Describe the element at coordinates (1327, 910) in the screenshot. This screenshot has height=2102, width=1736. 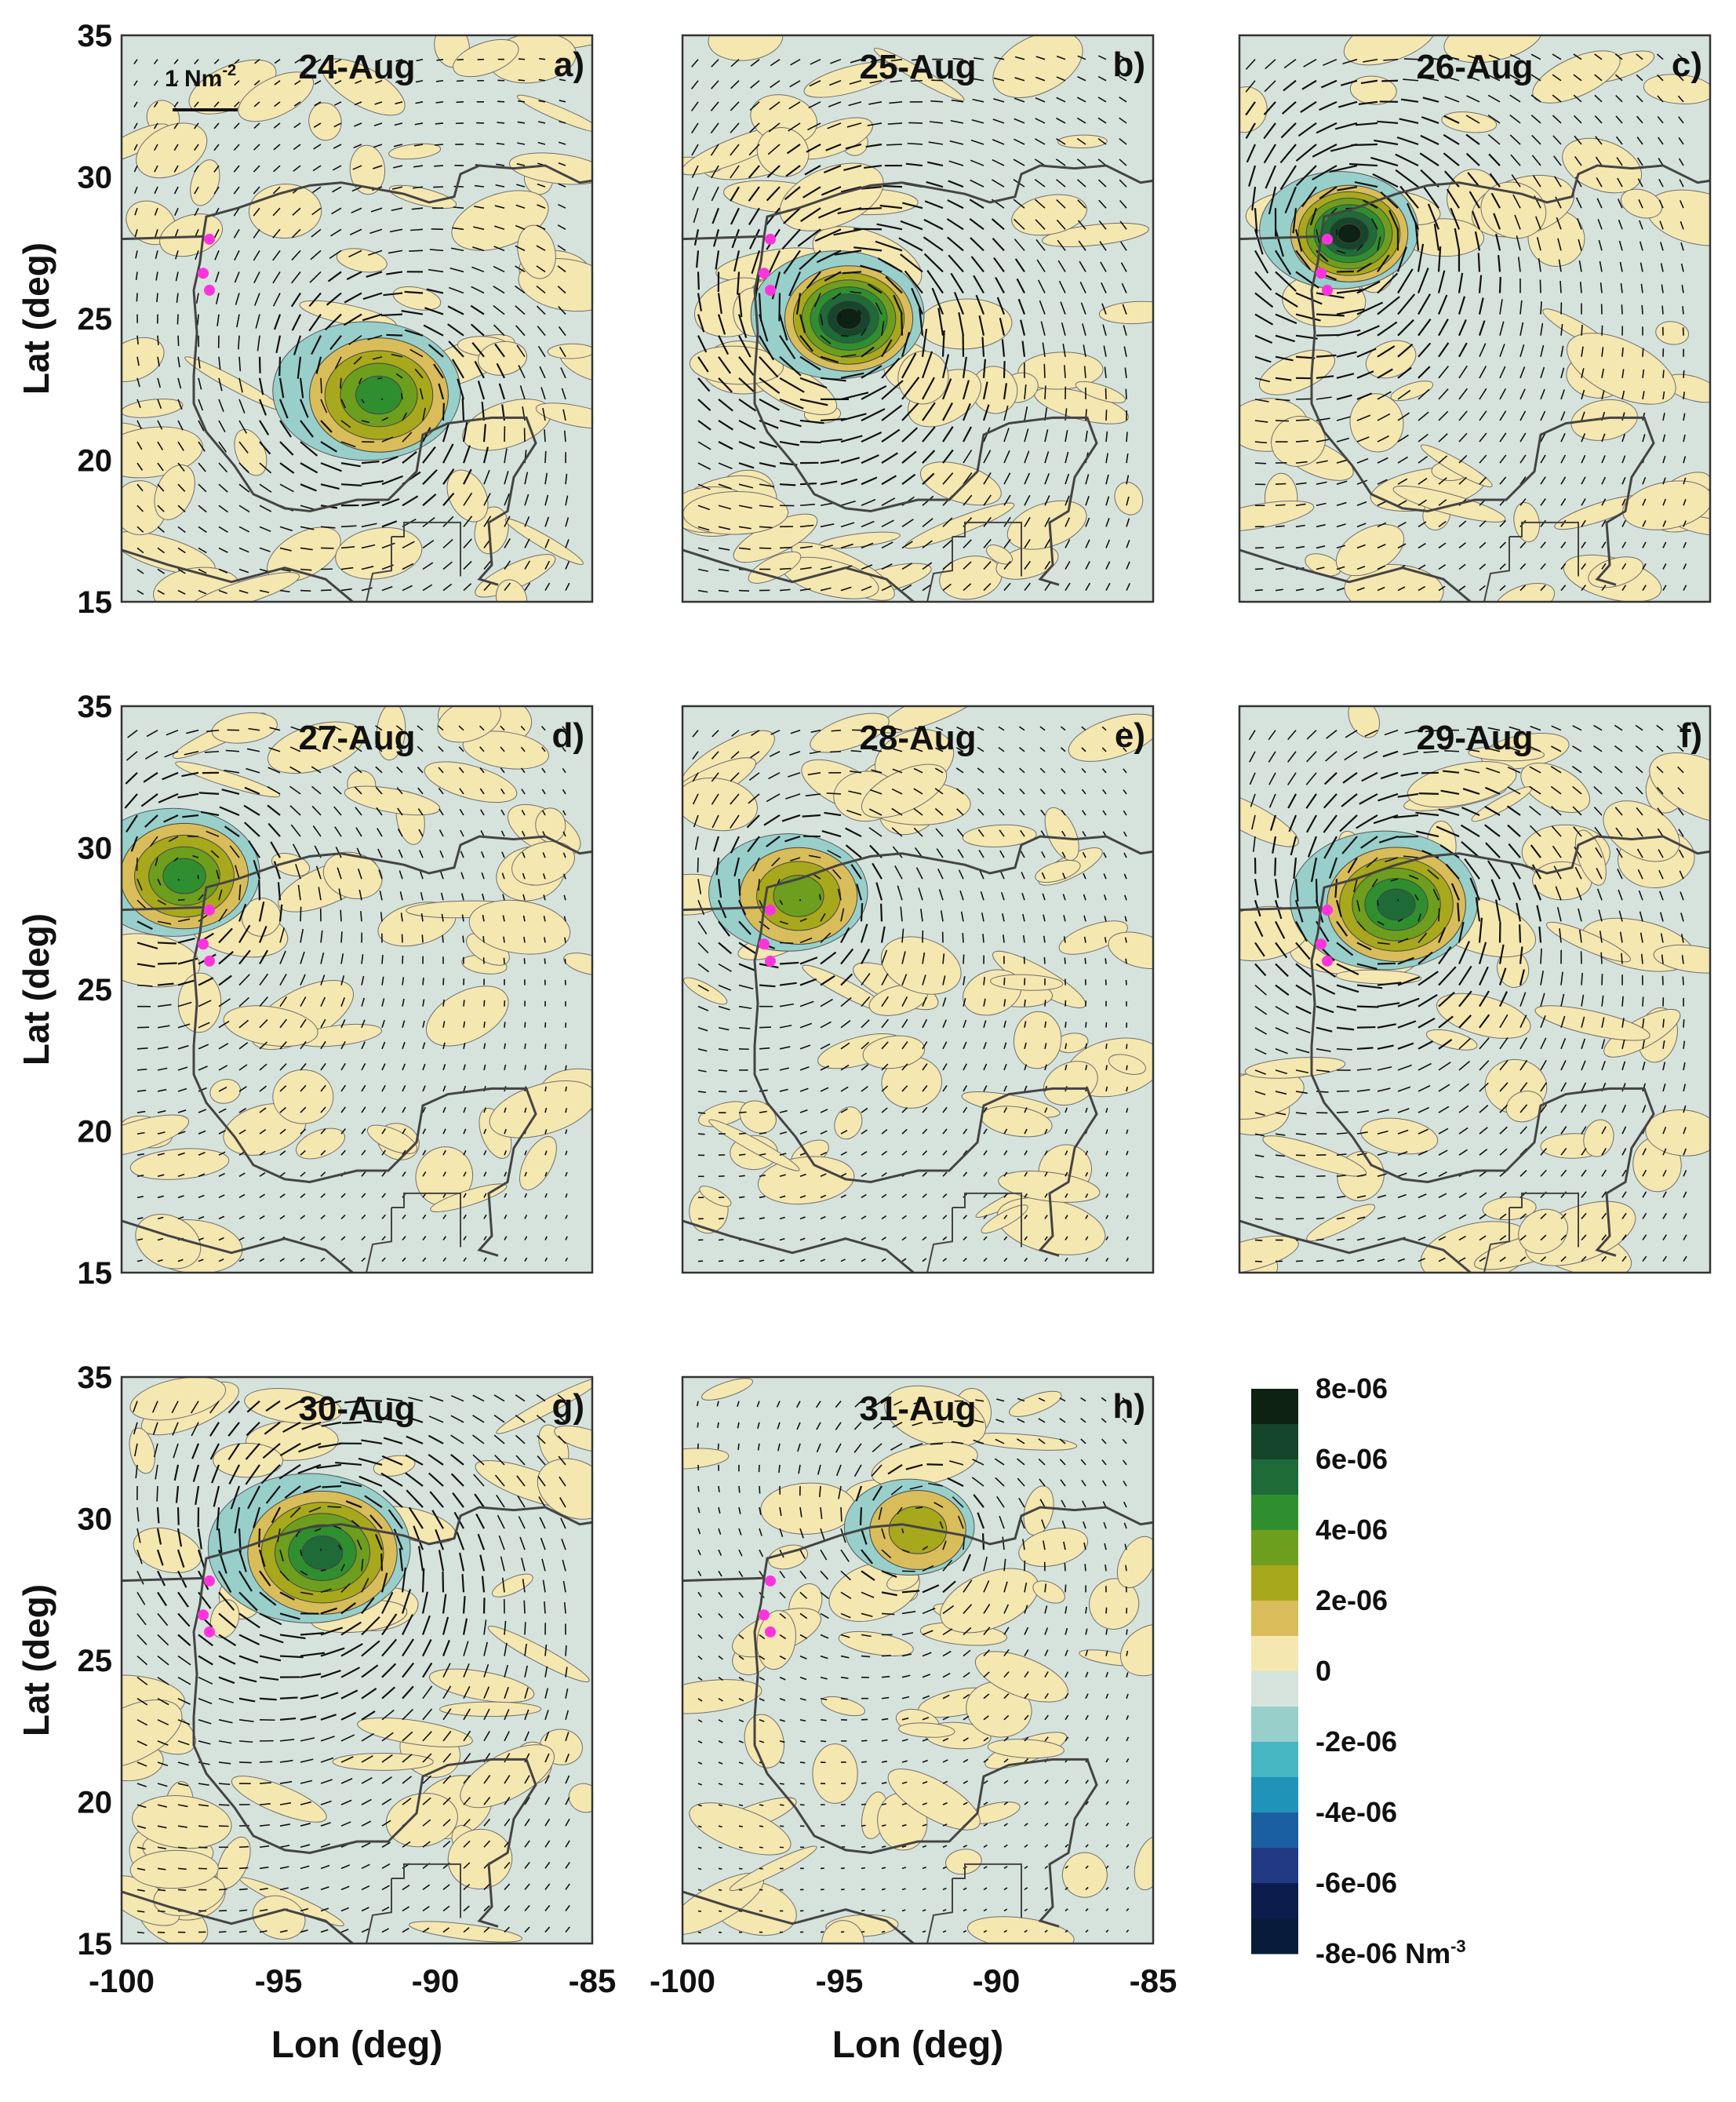
I see `station-point` at that location.